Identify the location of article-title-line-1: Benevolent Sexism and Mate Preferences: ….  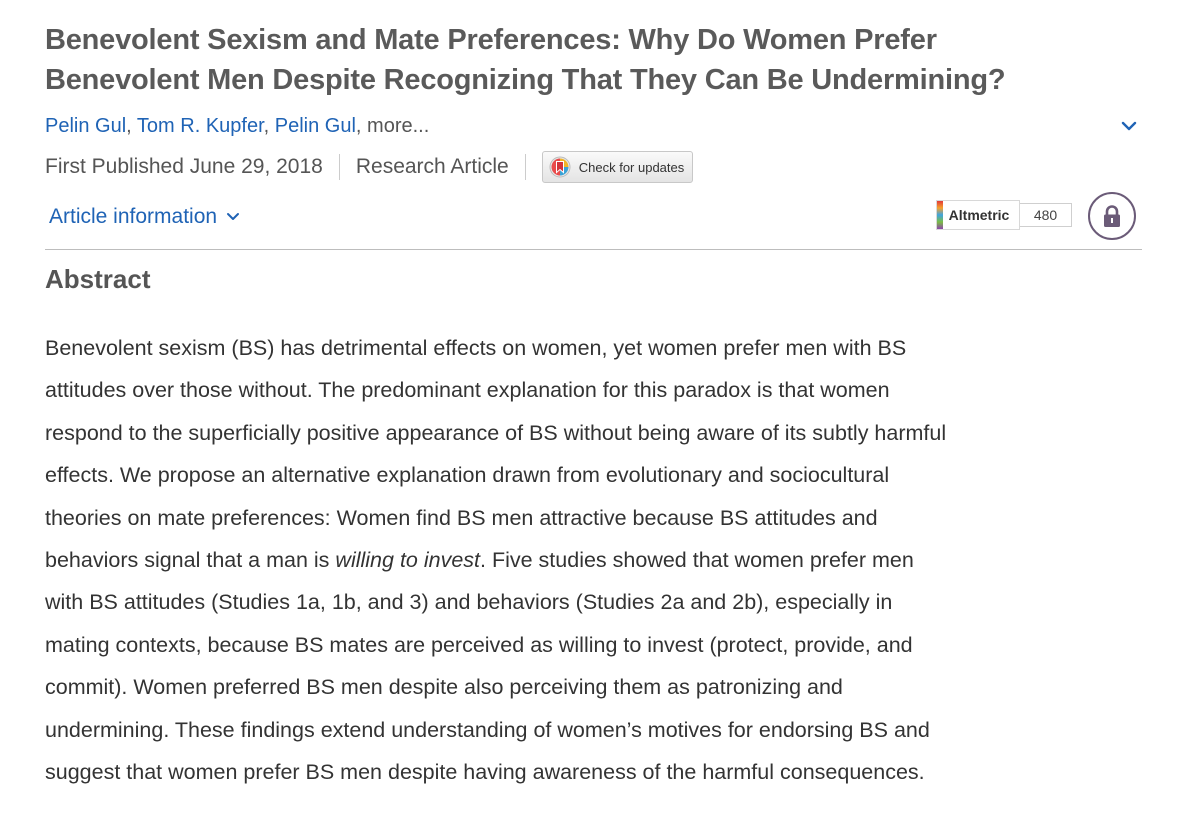
(491, 40).